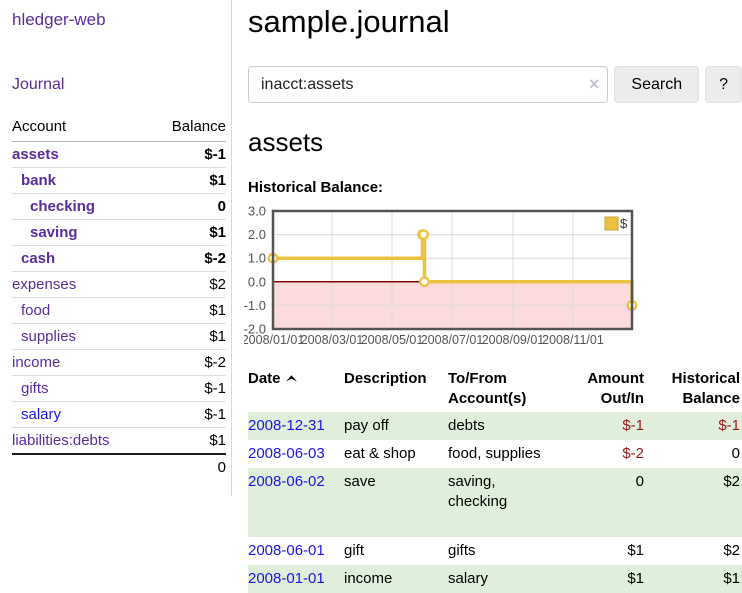  Describe the element at coordinates (633, 453) in the screenshot. I see `register-amount: $-2` at that location.